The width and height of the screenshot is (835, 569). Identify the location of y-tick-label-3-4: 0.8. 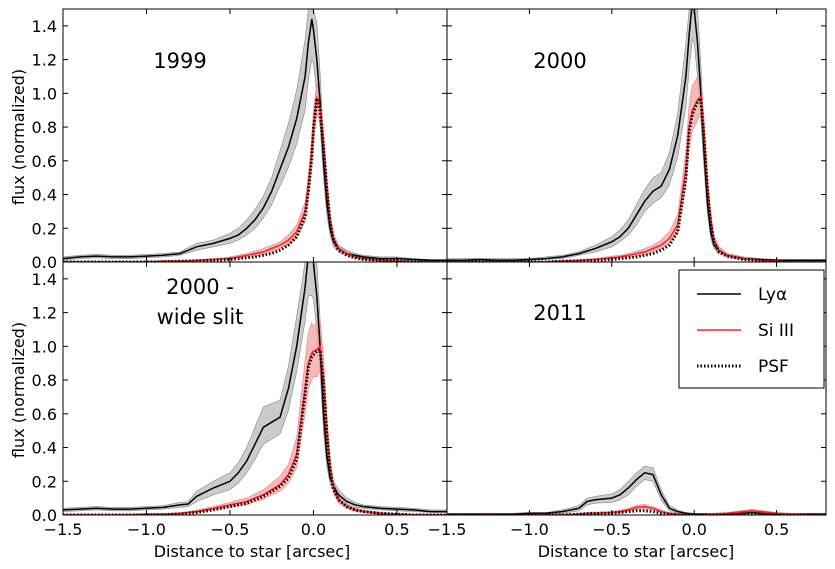
(44, 380).